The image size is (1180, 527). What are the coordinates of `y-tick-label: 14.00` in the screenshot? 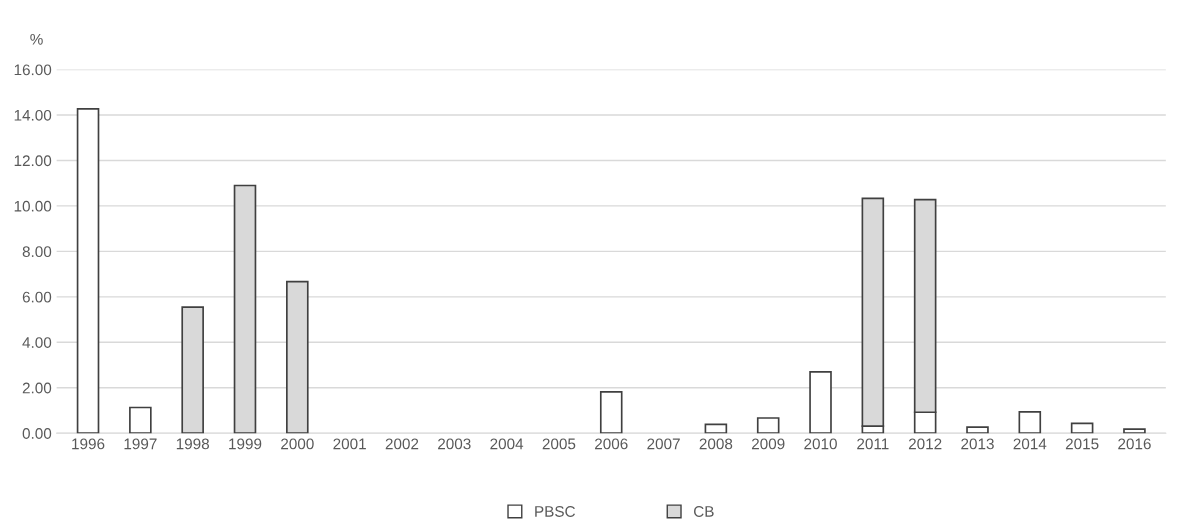 It's located at (33, 115).